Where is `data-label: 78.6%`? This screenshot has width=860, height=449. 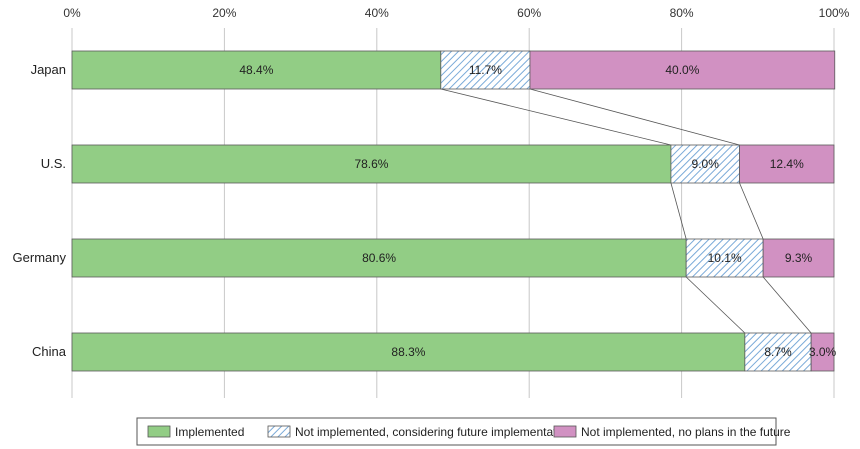 data-label: 78.6% is located at coordinates (371, 164).